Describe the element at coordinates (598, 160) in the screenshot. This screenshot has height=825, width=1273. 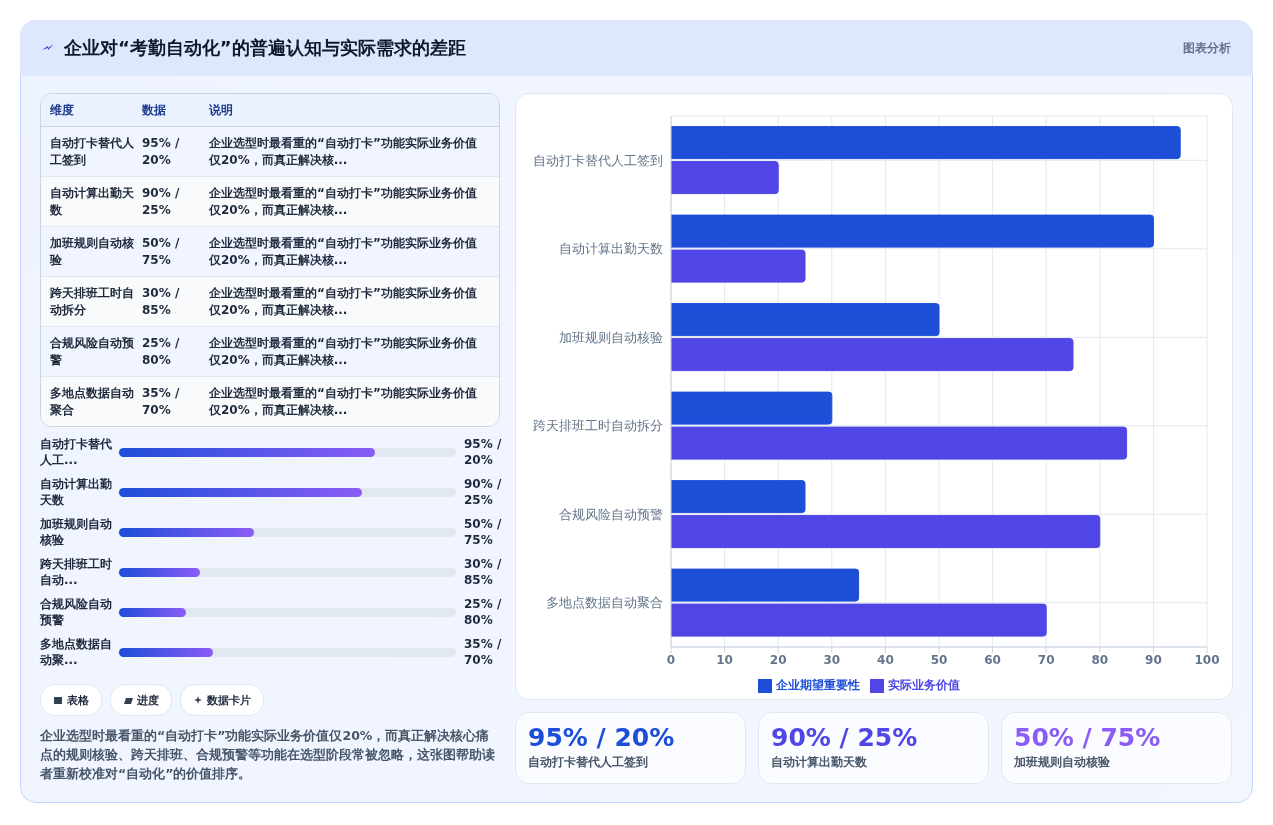
I see `y-tick-label: 自动打卡替代人工签到` at that location.